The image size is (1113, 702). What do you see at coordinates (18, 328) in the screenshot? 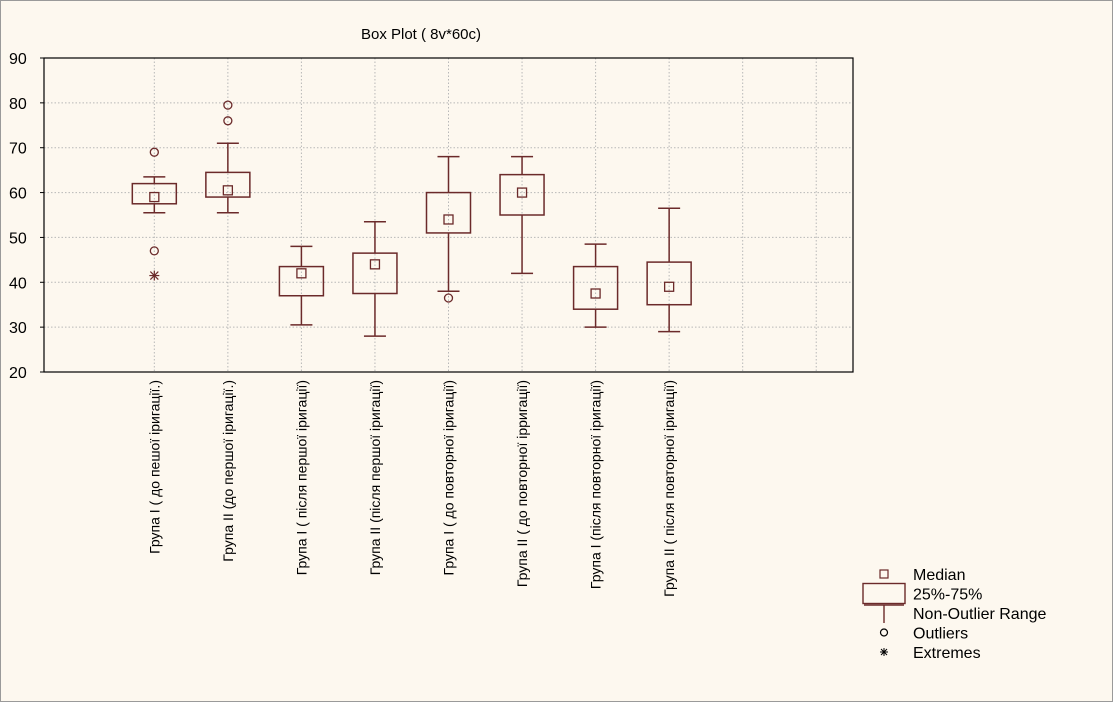
I see `y-tick-label: 30` at bounding box center [18, 328].